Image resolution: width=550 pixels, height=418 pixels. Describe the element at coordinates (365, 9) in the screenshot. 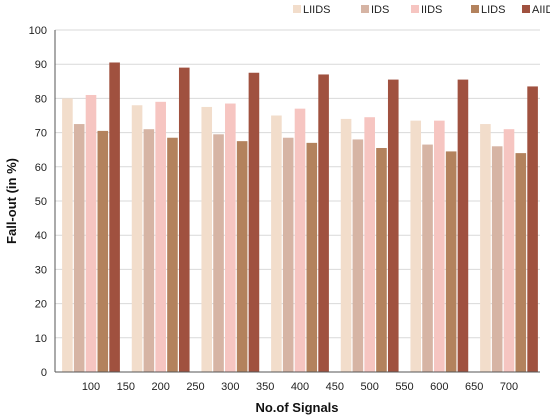

I see `legend-swatch-ids` at that location.